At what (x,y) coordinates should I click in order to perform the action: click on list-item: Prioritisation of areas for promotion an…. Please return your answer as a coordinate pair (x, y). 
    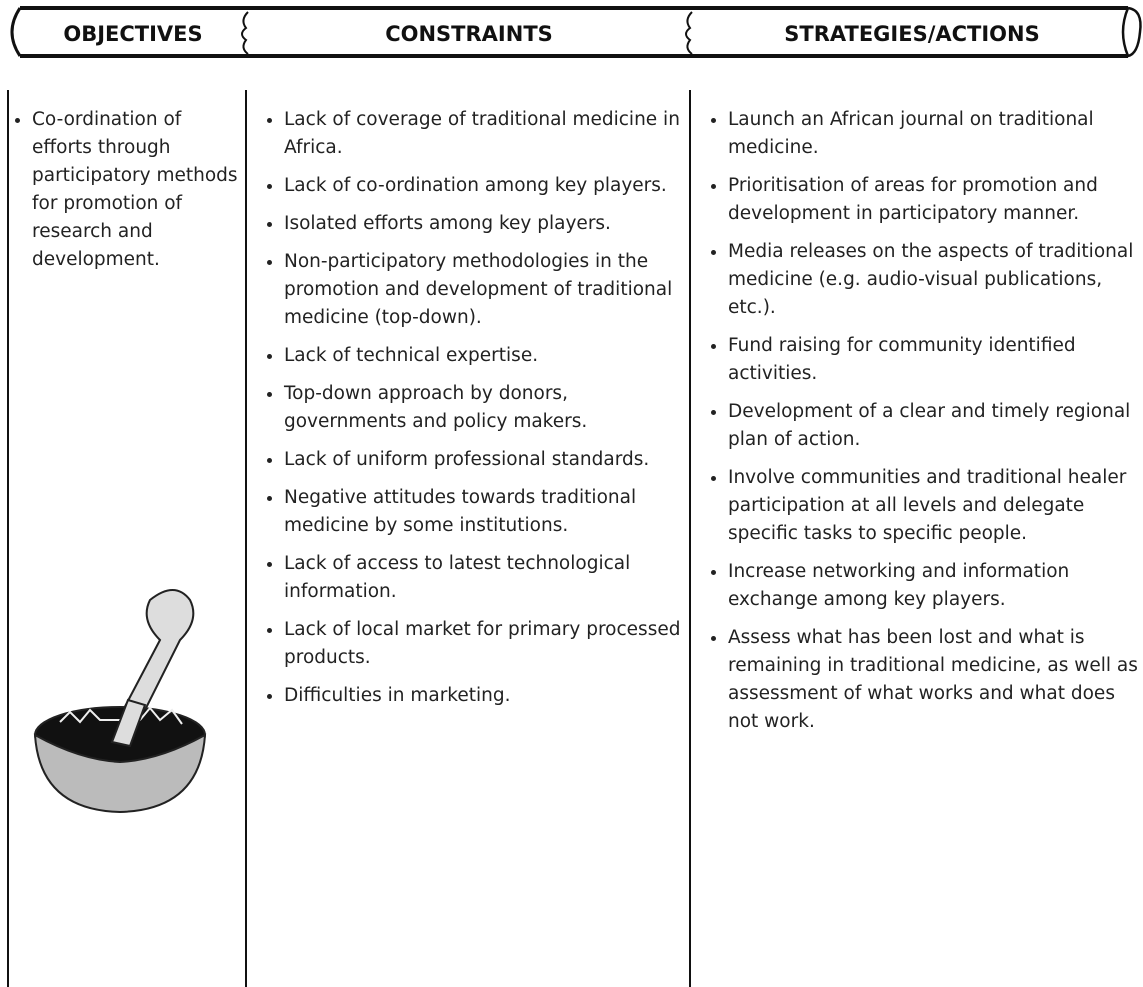
    Looking at the image, I should click on (934, 200).